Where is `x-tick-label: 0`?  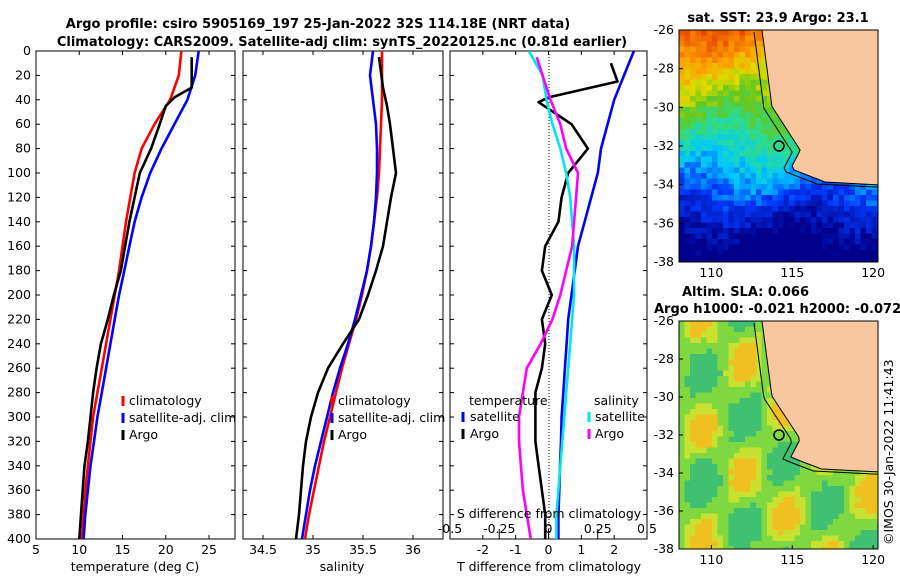 x-tick-label: 0 is located at coordinates (549, 549).